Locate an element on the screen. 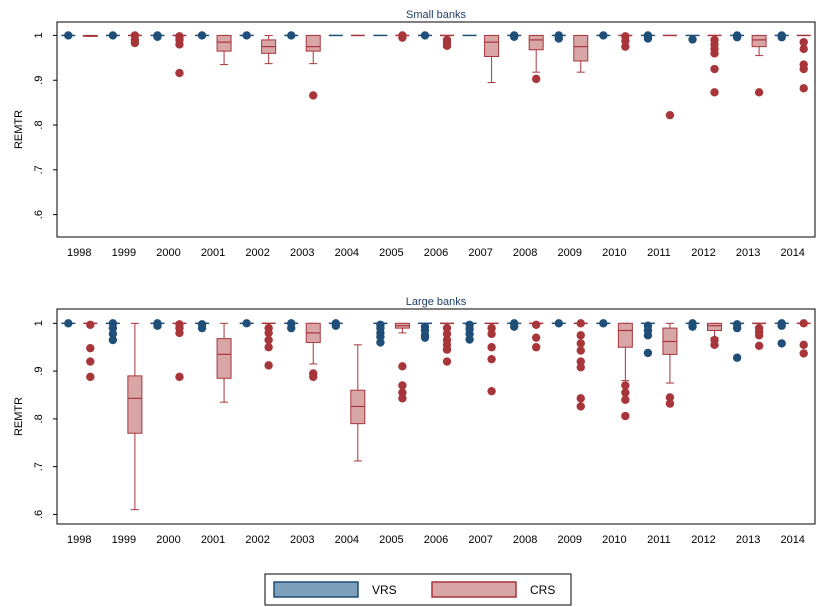 This screenshot has height=607, width=817. x-tick-label: 2007 is located at coordinates (480, 253).